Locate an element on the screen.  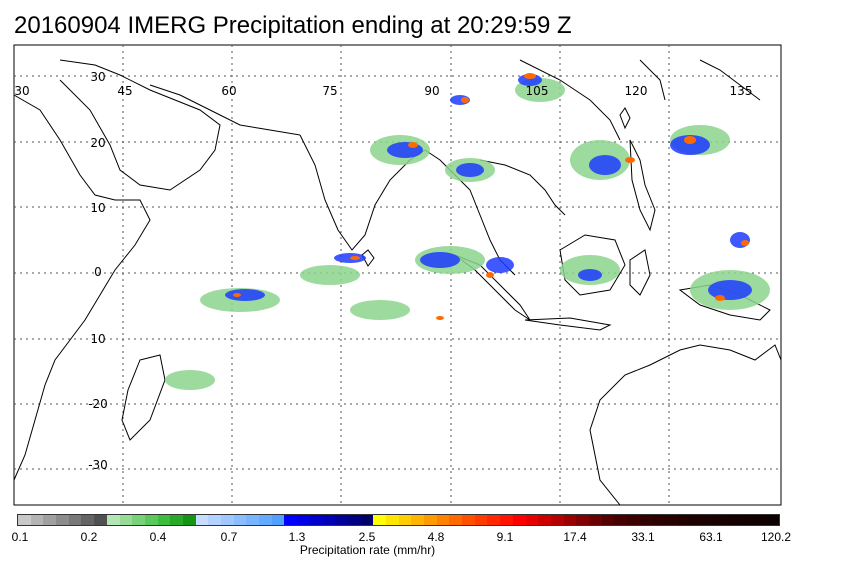
longitude-labels: 30 45 60 75 90 105 120 135 is located at coordinates (383, 91).